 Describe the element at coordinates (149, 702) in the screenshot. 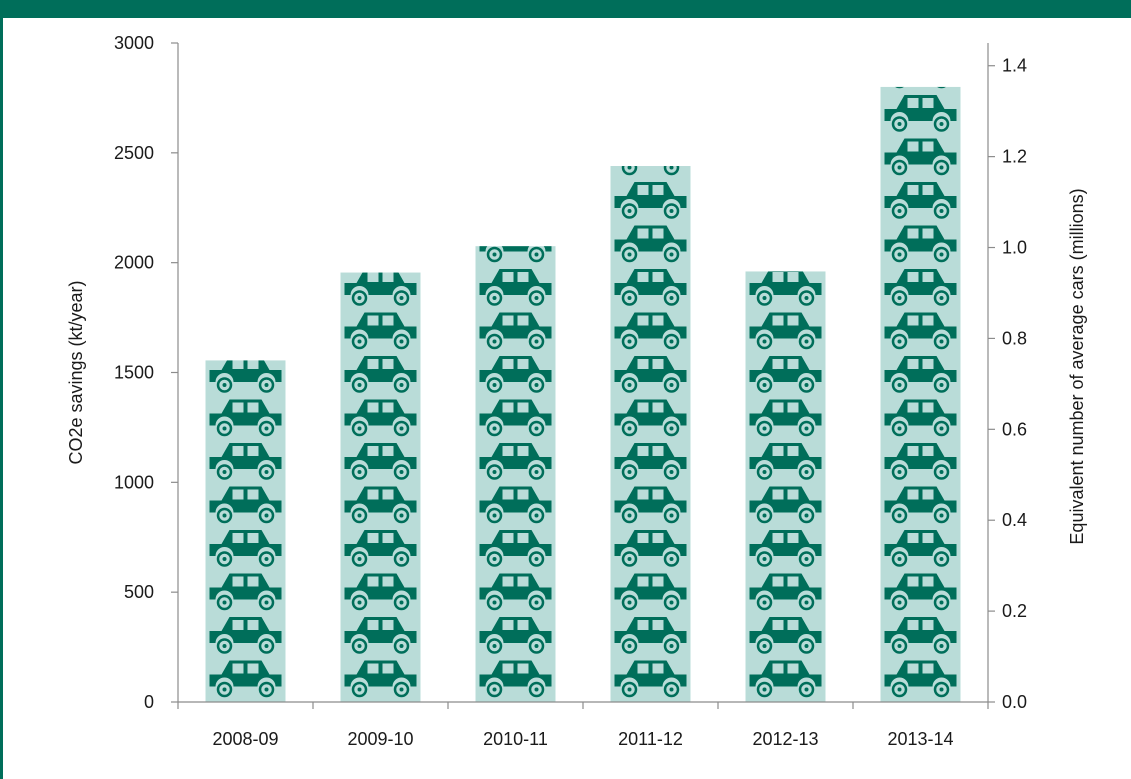

I see `y-tick-label: 0` at that location.